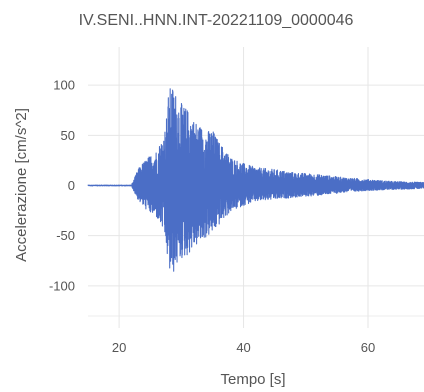 The width and height of the screenshot is (424, 392). Describe the element at coordinates (368, 347) in the screenshot. I see `x-tick-label: 60` at that location.